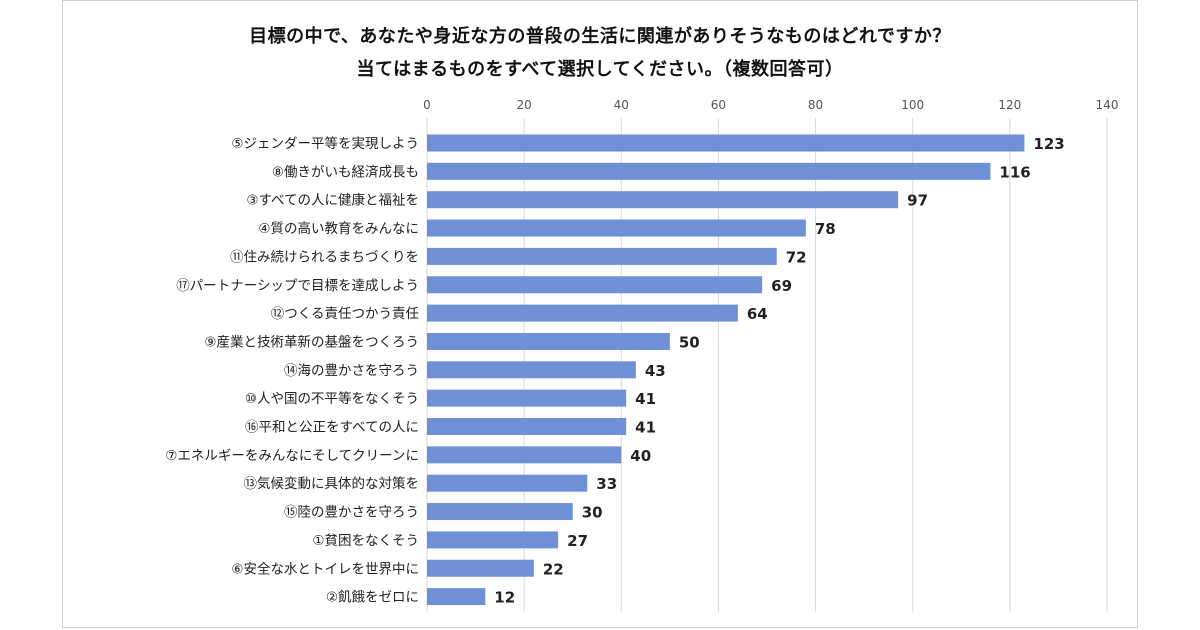 Image resolution: width=1200 pixels, height=630 pixels. What do you see at coordinates (1014, 172) in the screenshot?
I see `data-label: 116` at bounding box center [1014, 172].